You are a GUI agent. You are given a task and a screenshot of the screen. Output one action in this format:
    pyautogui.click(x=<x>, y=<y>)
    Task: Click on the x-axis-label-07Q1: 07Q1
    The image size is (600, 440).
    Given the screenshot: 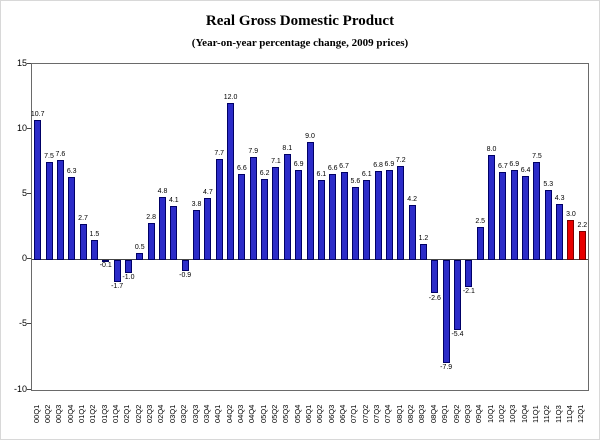 What is the action you would take?
    pyautogui.click(x=354, y=413)
    